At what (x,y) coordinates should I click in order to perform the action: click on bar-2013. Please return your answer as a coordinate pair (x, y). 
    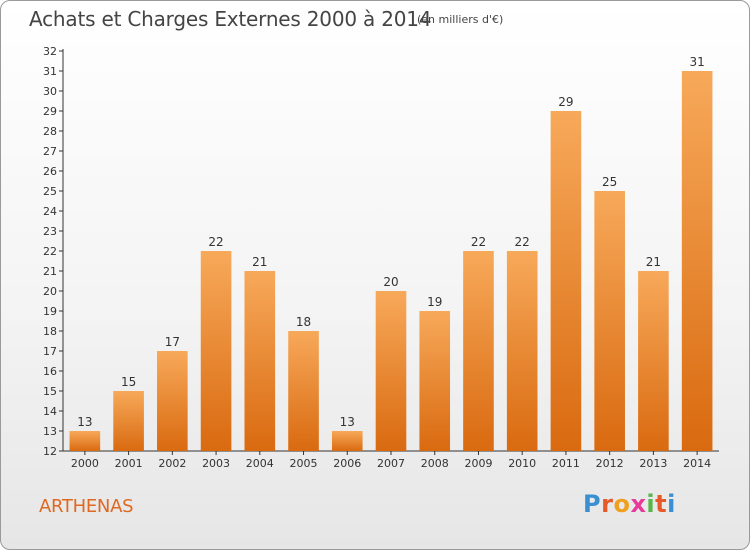
    Looking at the image, I should click on (653, 361).